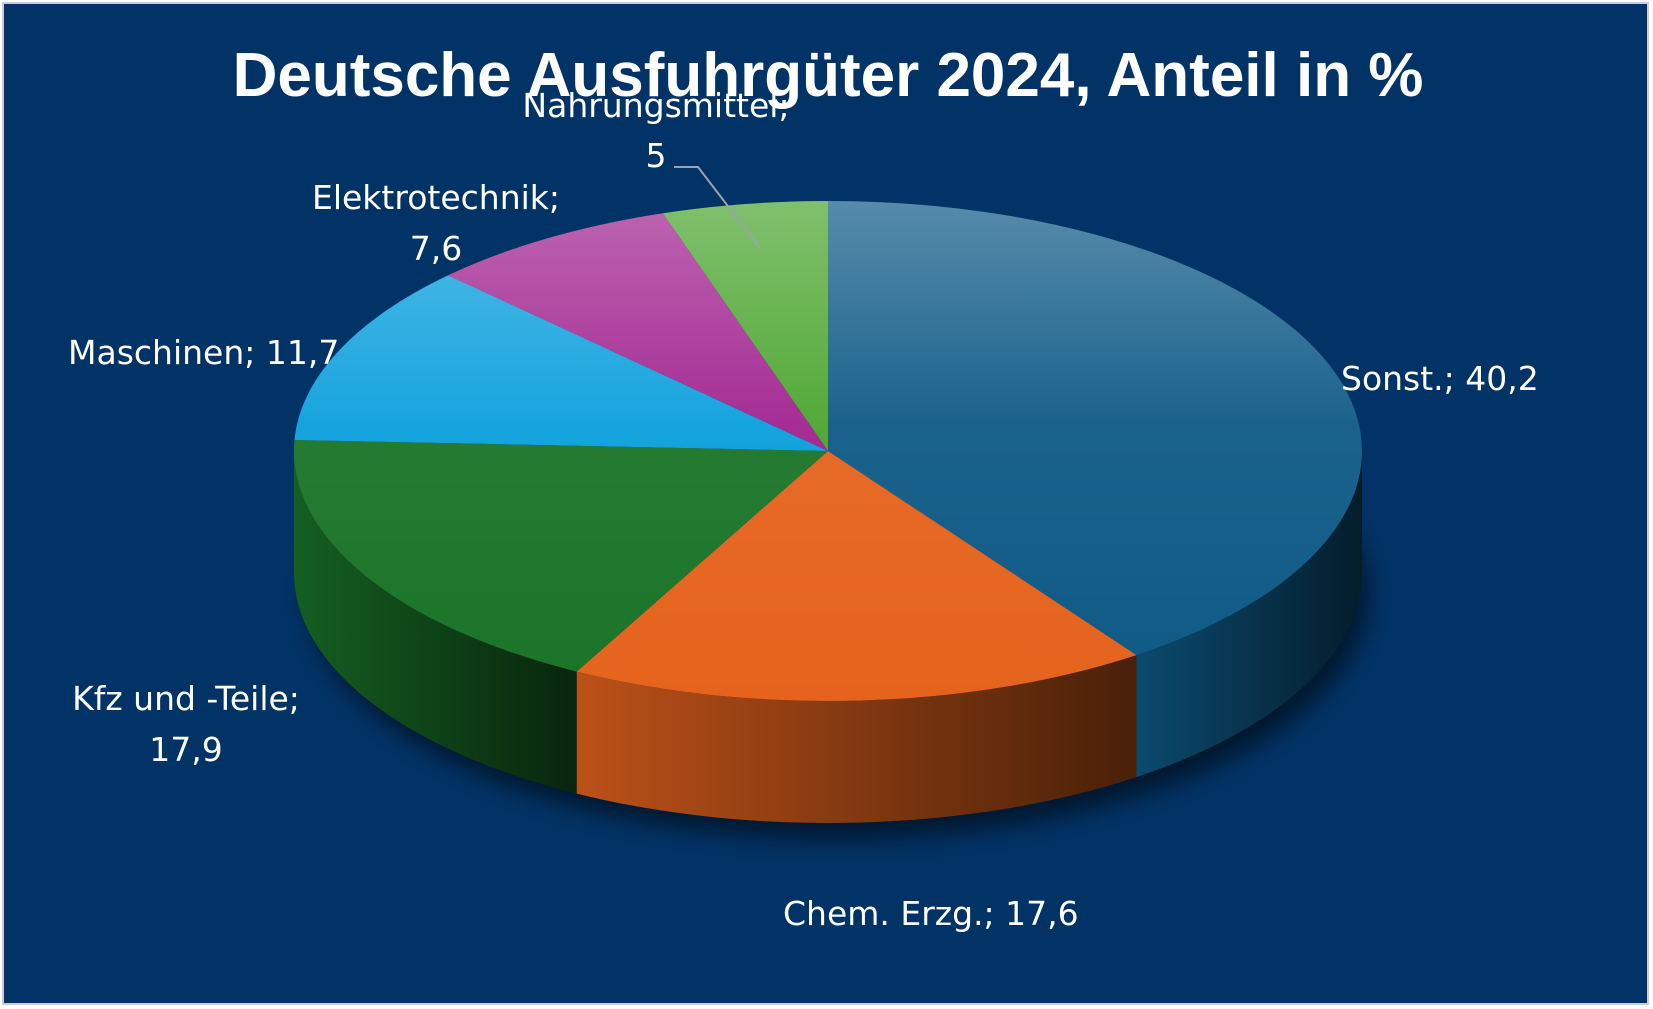  Describe the element at coordinates (655, 130) in the screenshot. I see `data-label-5: Nahrungsmittel; 5` at that location.